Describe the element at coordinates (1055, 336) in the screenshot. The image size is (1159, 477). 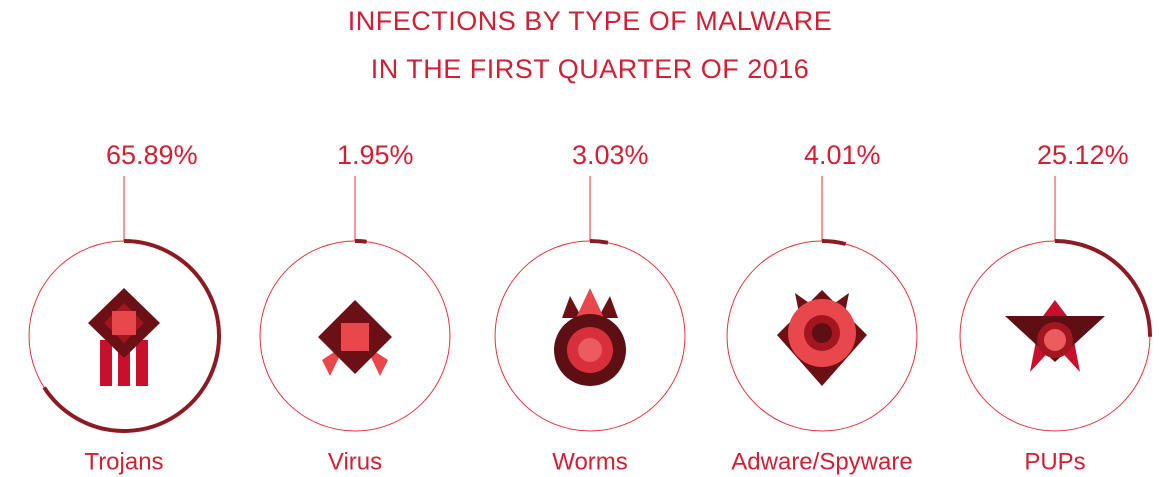
I see `icon-pup` at that location.